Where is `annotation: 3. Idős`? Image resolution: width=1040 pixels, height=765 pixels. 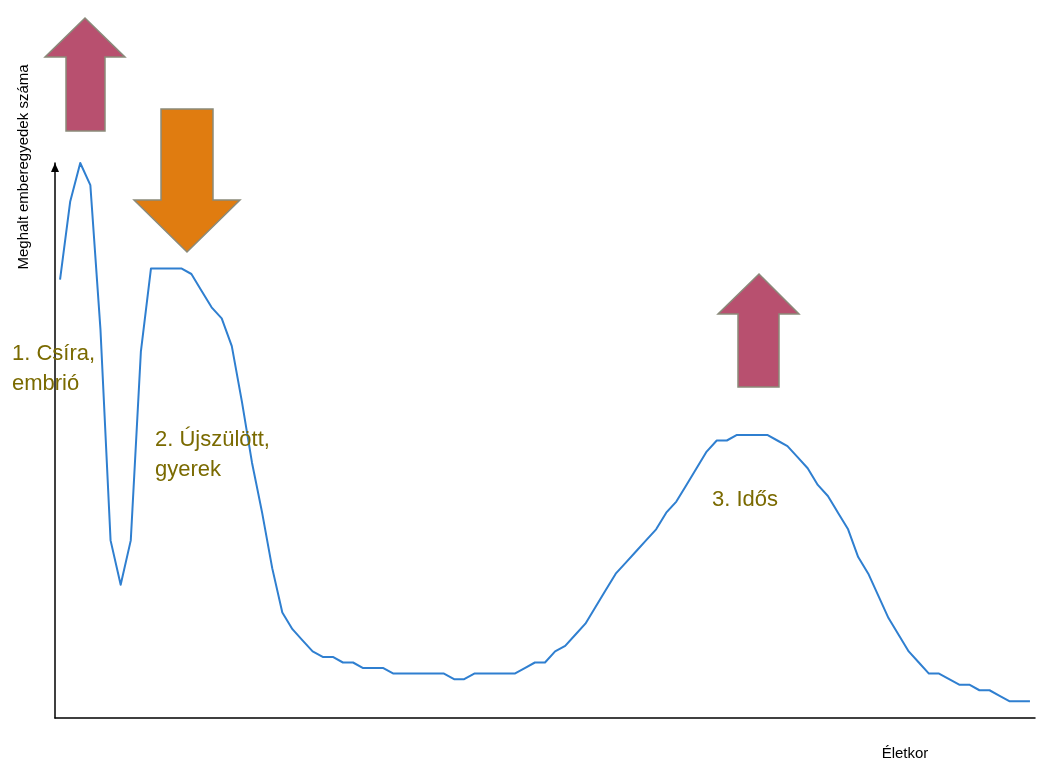
annotation: 3. Idős is located at coordinates (746, 499).